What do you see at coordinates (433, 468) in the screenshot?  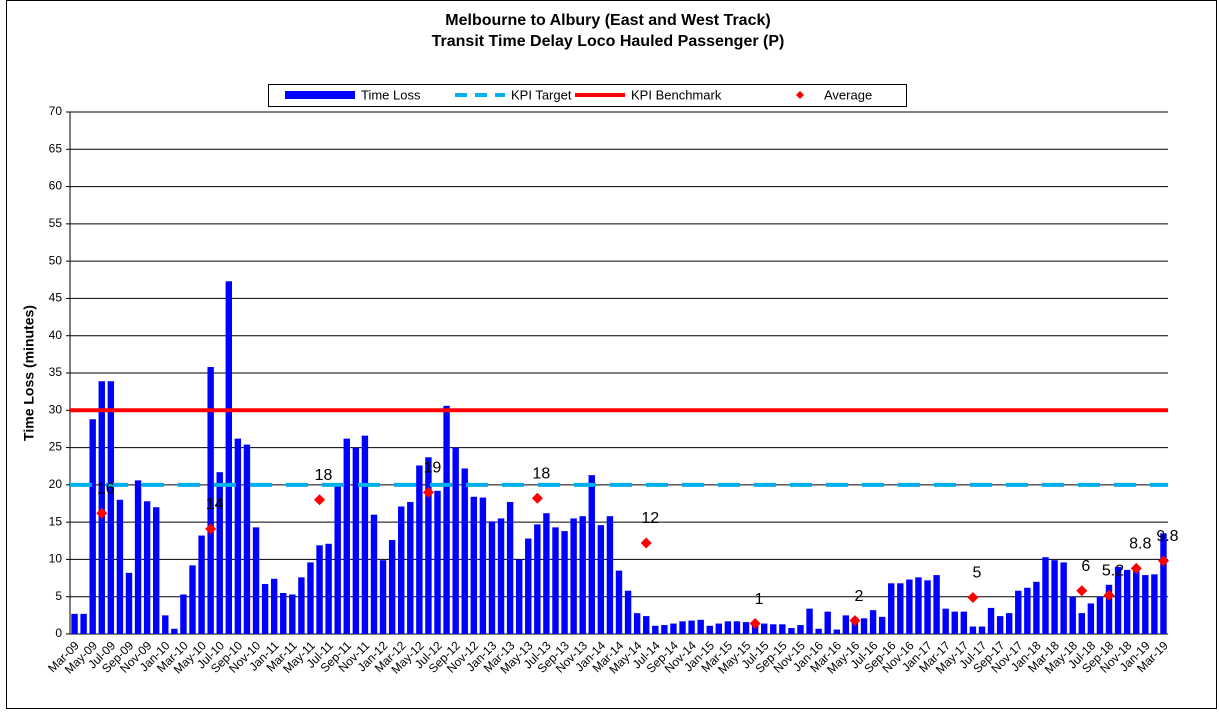 I see `data-label: 19` at bounding box center [433, 468].